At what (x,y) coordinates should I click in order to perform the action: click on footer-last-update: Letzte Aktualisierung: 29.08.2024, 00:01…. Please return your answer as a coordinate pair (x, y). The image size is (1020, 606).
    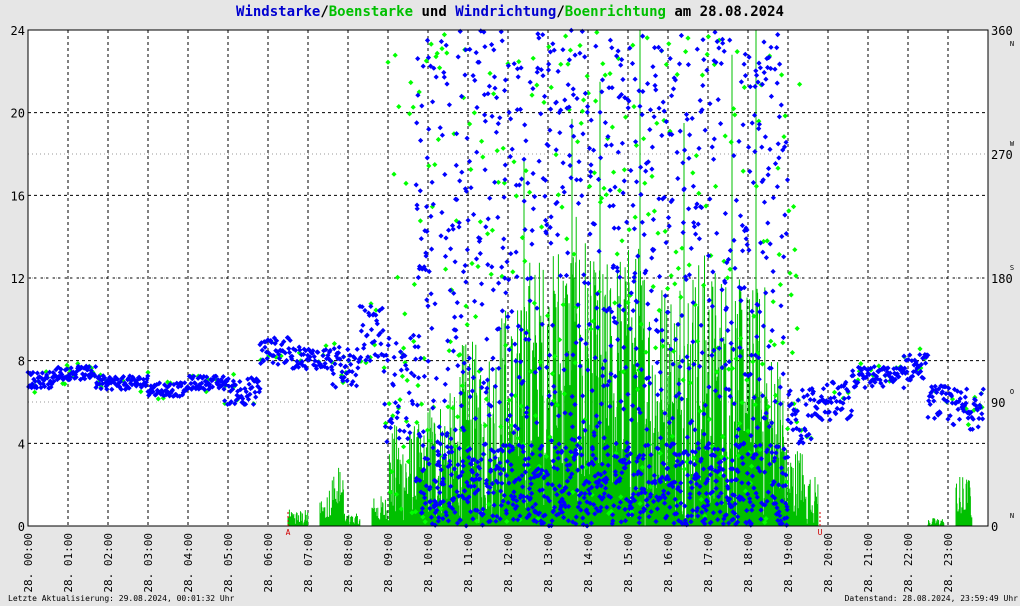
    Looking at the image, I should click on (121, 598).